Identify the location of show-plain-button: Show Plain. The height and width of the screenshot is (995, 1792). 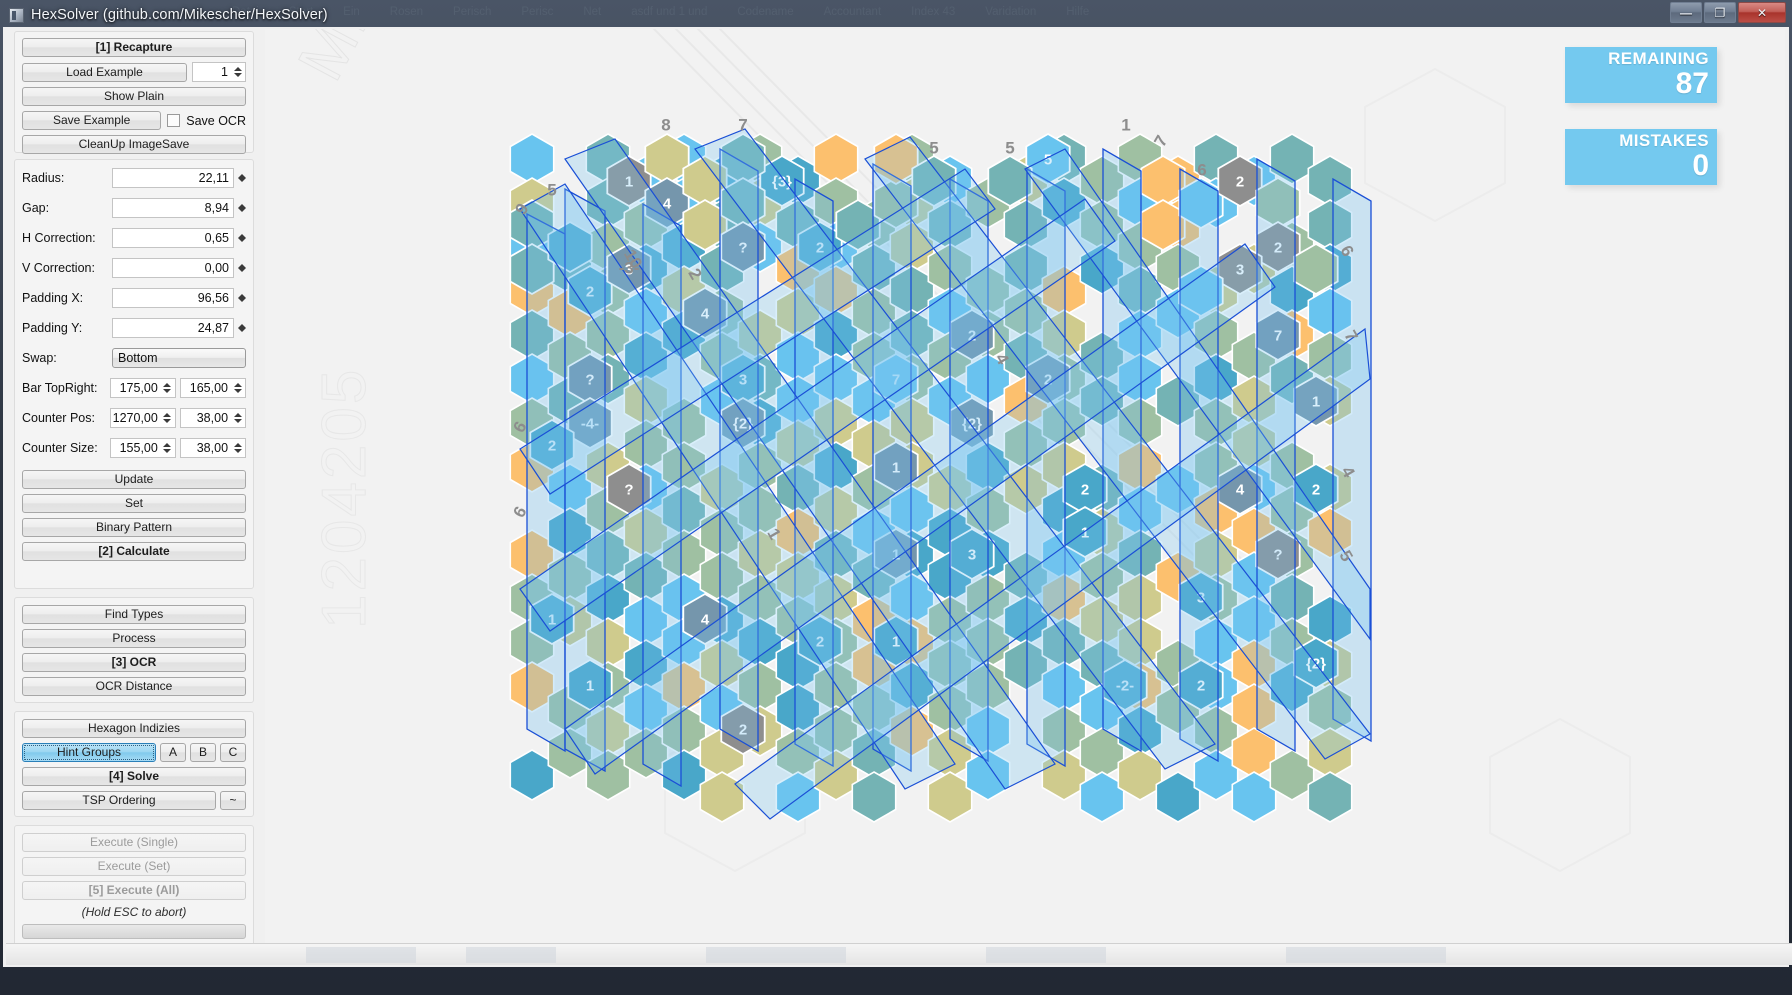
(134, 96).